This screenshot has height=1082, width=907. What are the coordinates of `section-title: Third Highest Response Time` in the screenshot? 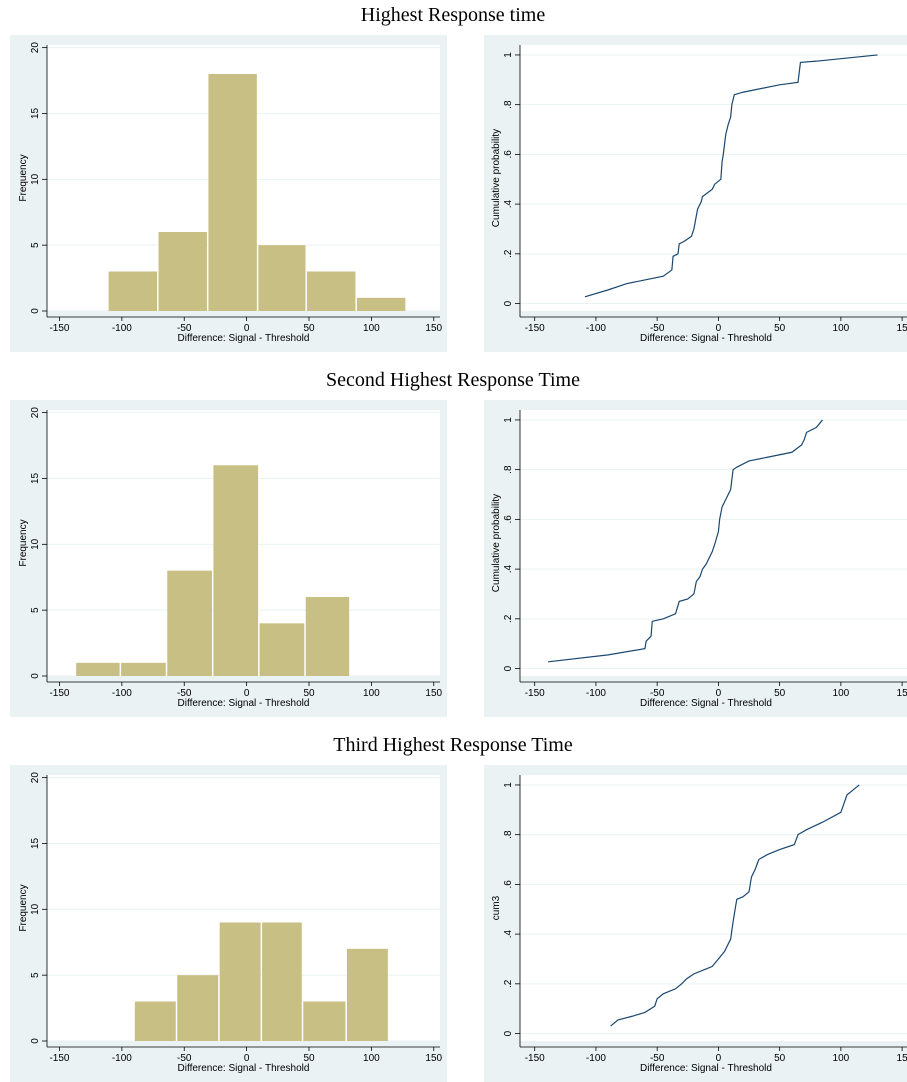 It's located at (453, 745).